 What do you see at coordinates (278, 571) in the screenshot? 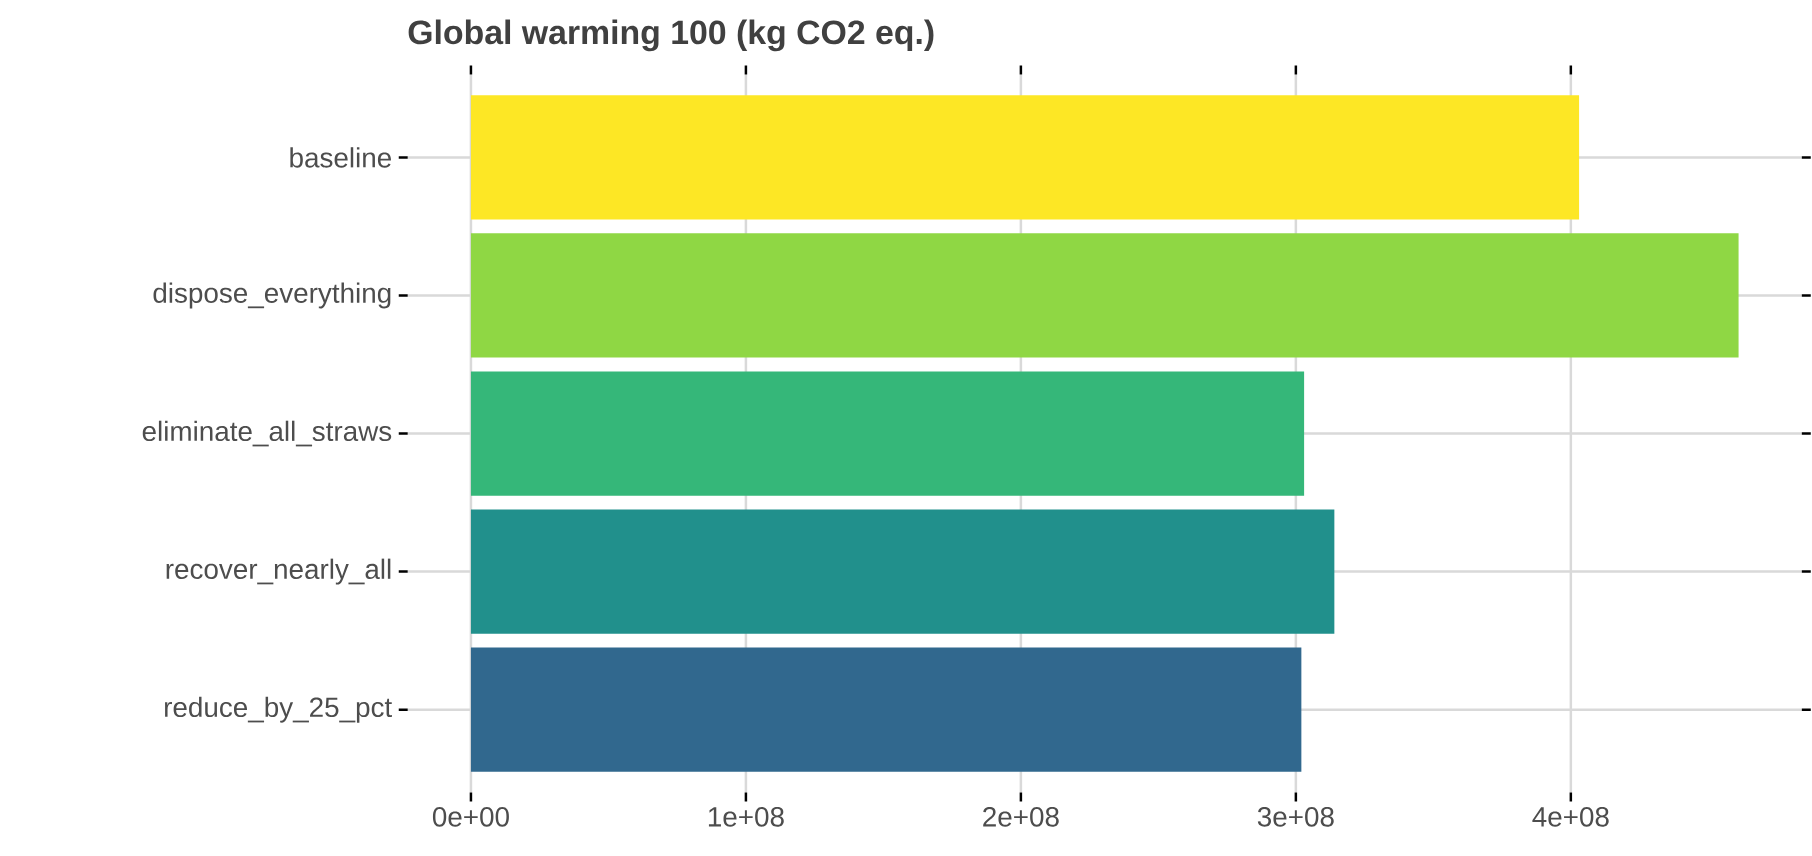
I see `y-tick-label: recover_nearly_all` at bounding box center [278, 571].